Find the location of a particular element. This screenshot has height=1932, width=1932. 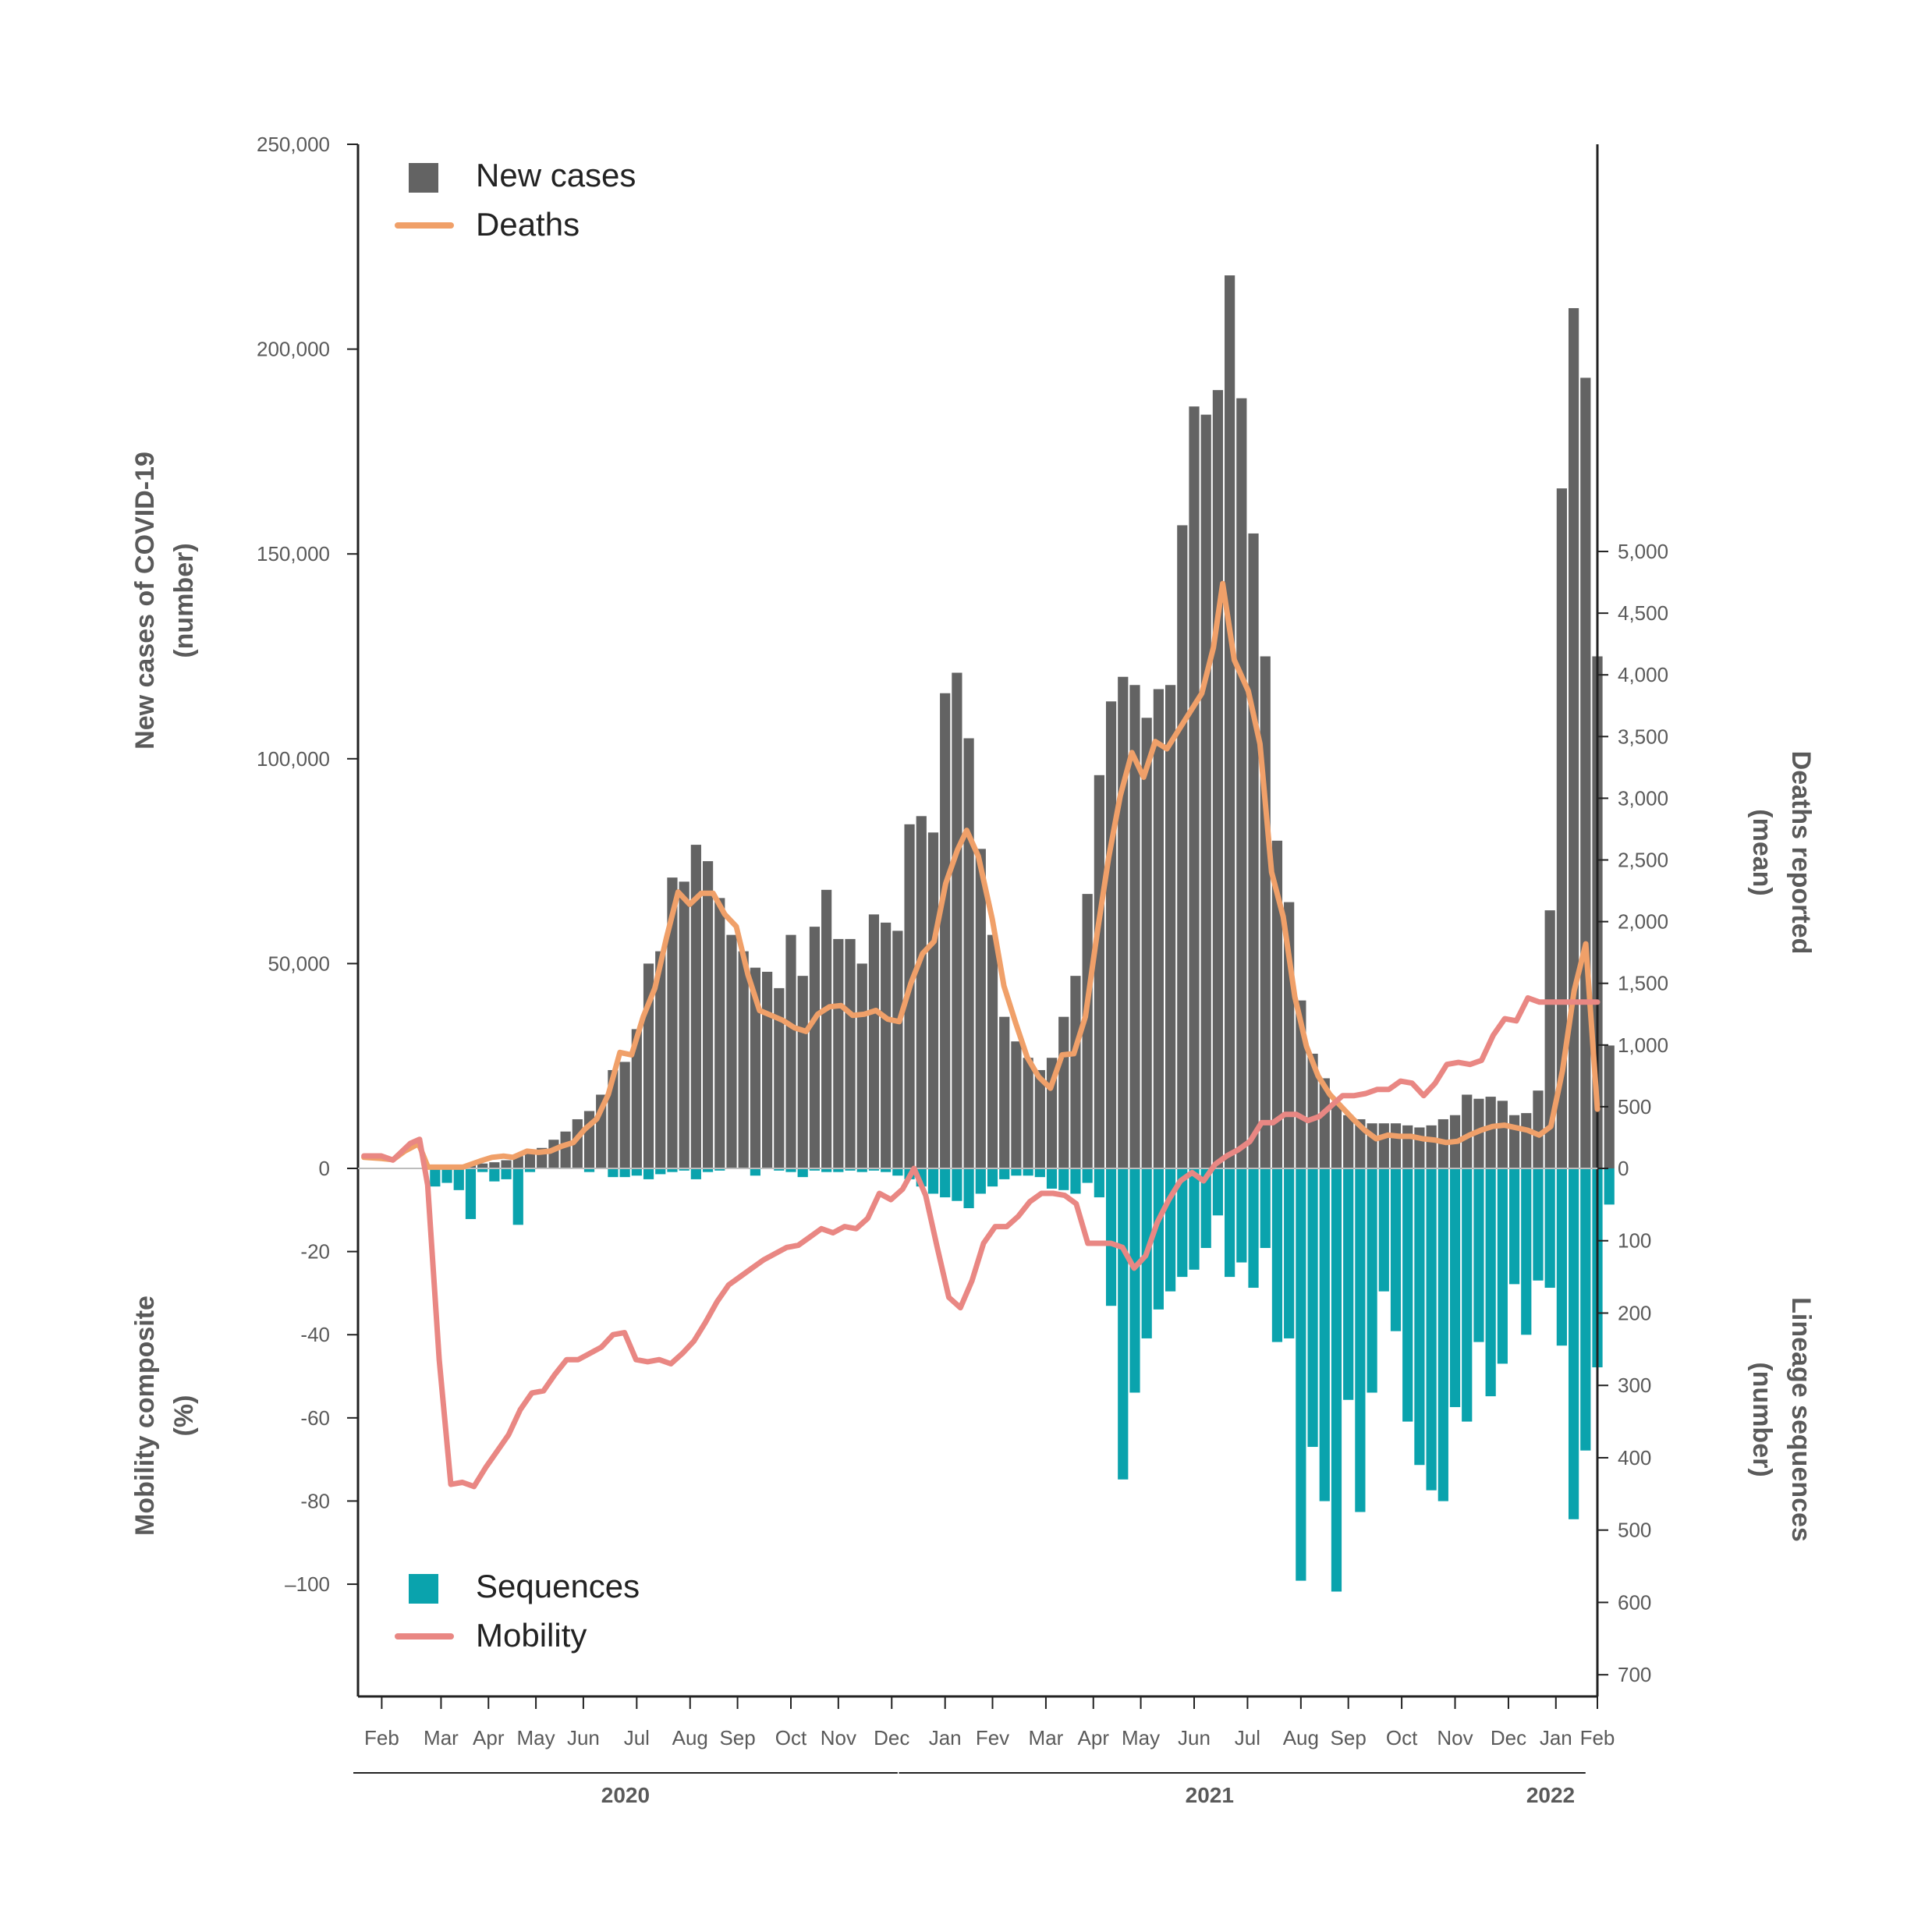

right-bottom-tick-label: 200 is located at coordinates (1635, 1313).